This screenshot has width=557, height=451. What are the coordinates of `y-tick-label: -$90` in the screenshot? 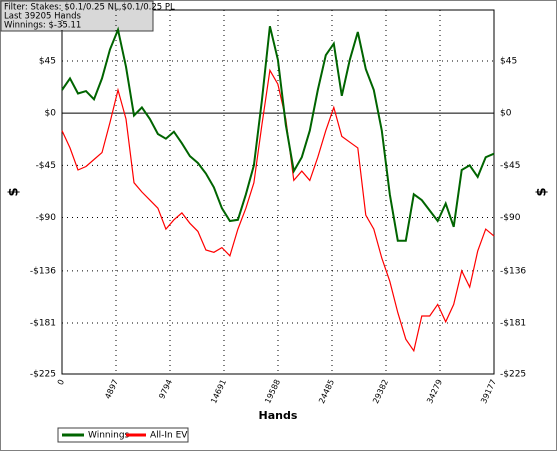 It's located at (46, 218).